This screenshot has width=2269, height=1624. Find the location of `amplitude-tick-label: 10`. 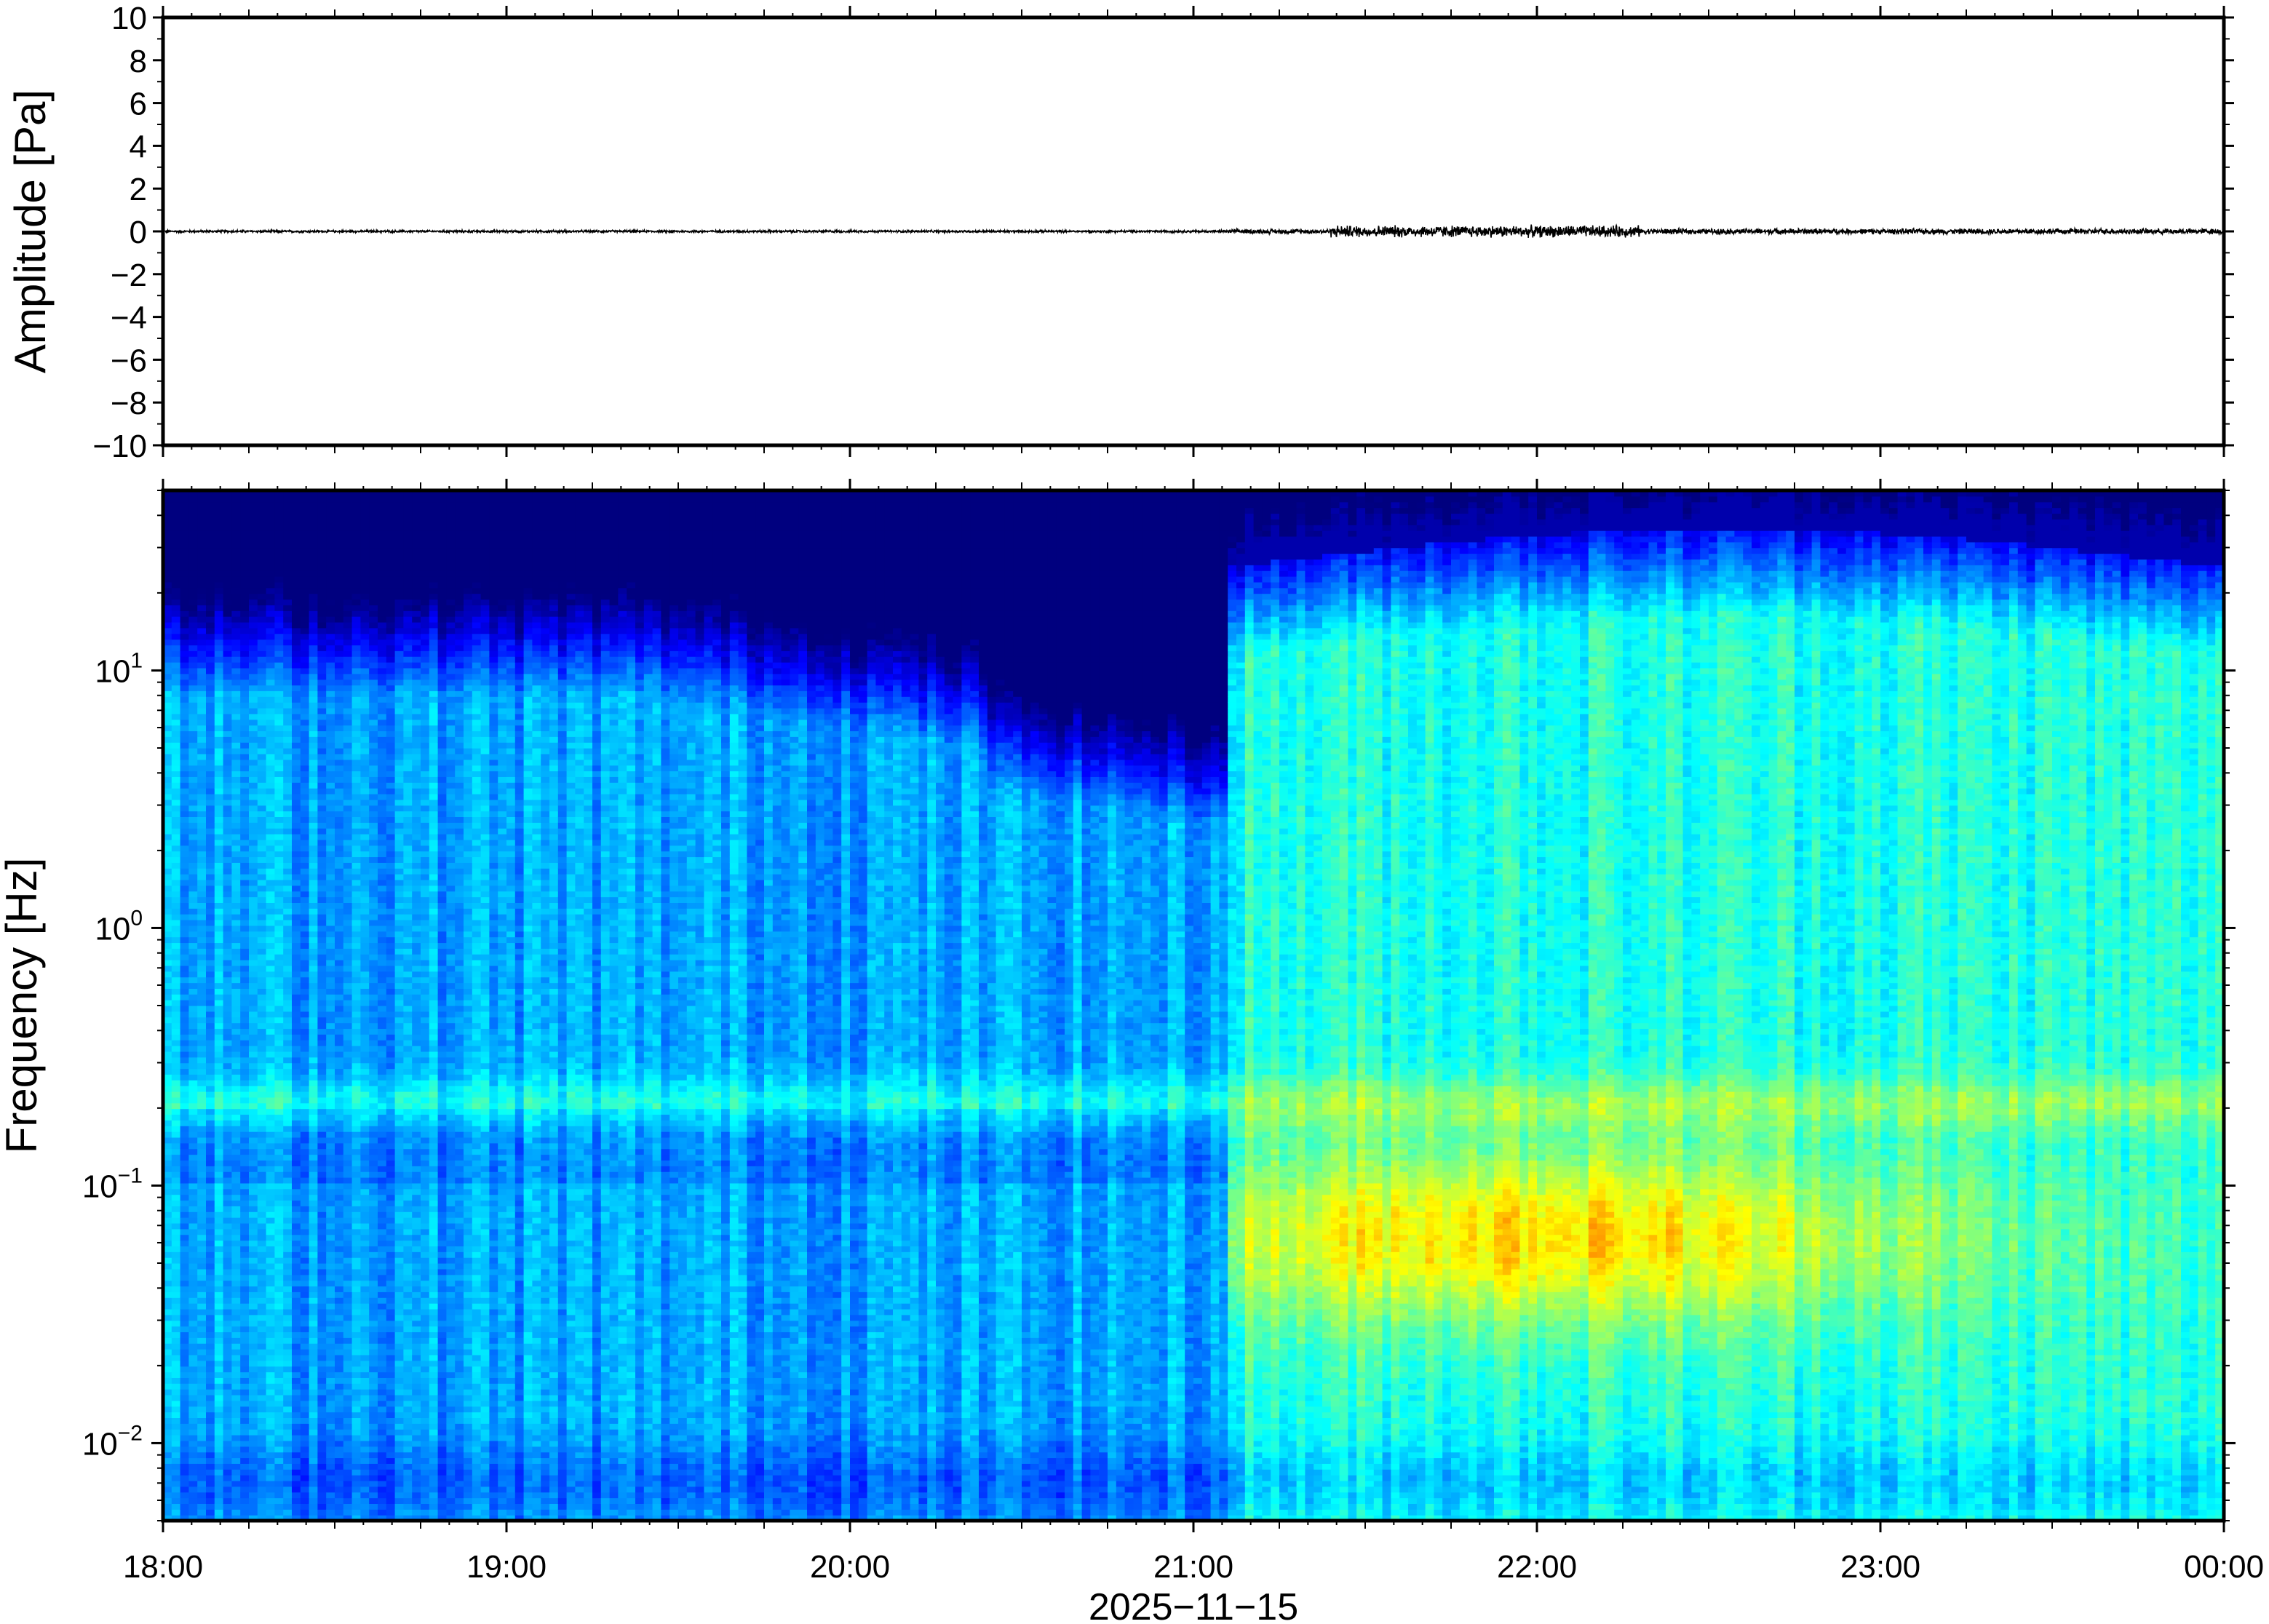

amplitude-tick-label: 10 is located at coordinates (129, 18).